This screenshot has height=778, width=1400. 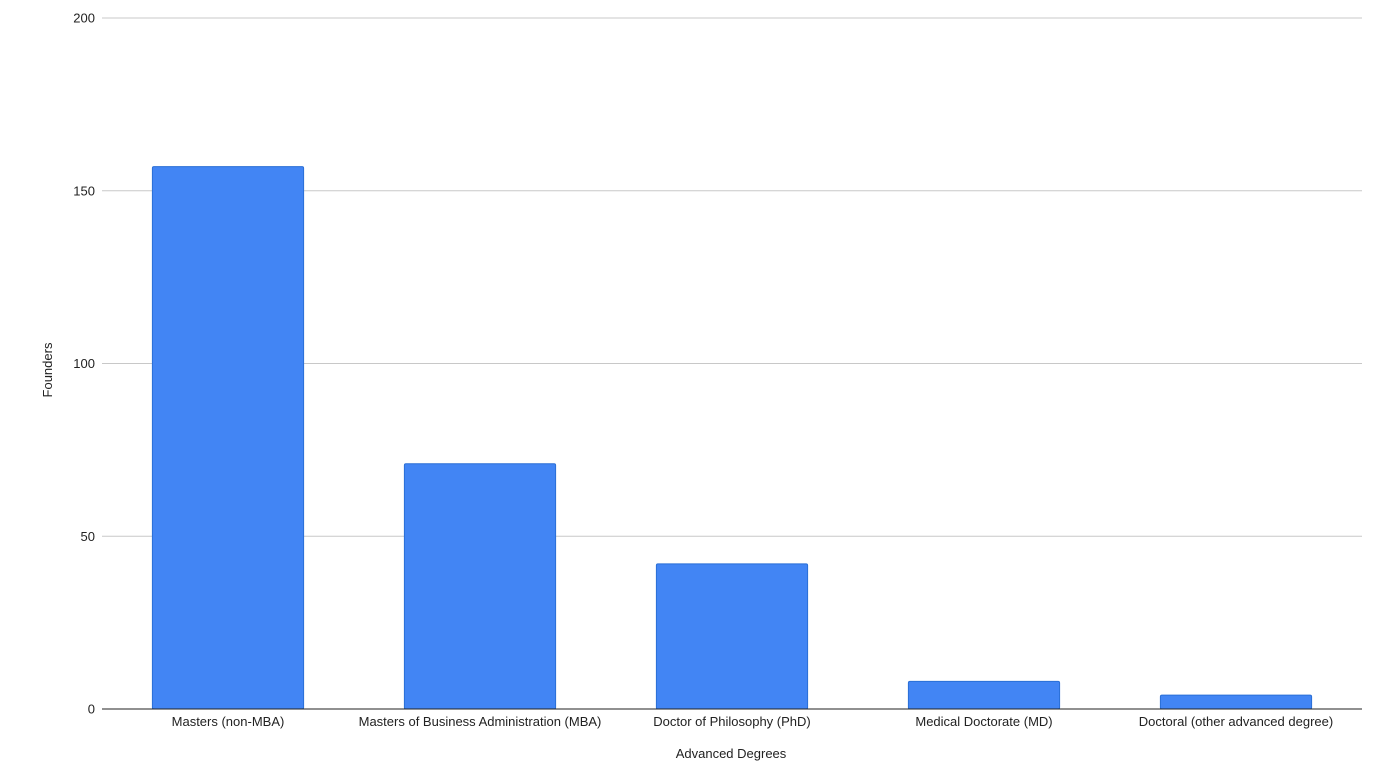 What do you see at coordinates (228, 721) in the screenshot?
I see `x-tick-label: Masters (non-MBA)` at bounding box center [228, 721].